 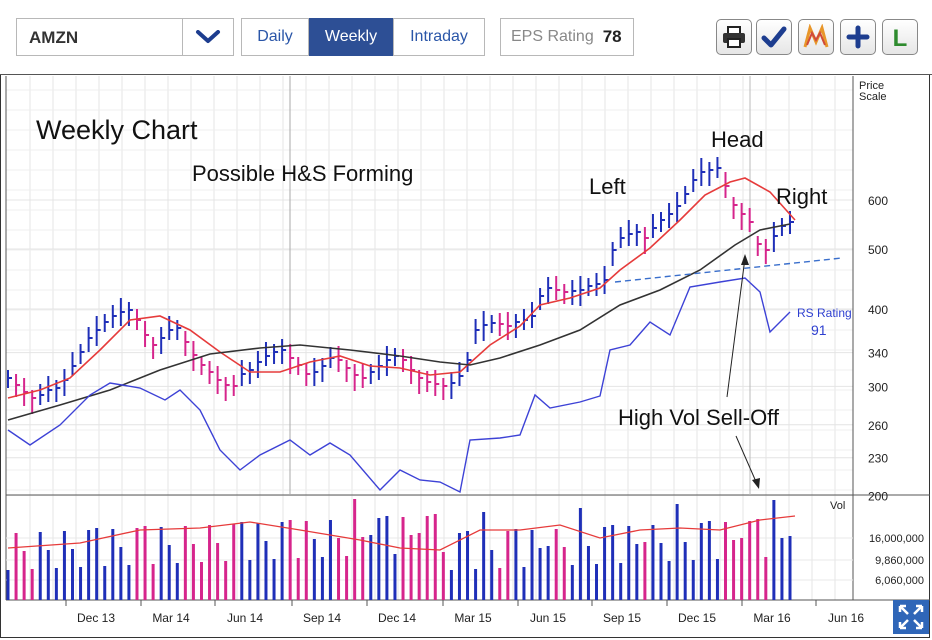 I want to click on symbol-dropdown-button, so click(x=207, y=37).